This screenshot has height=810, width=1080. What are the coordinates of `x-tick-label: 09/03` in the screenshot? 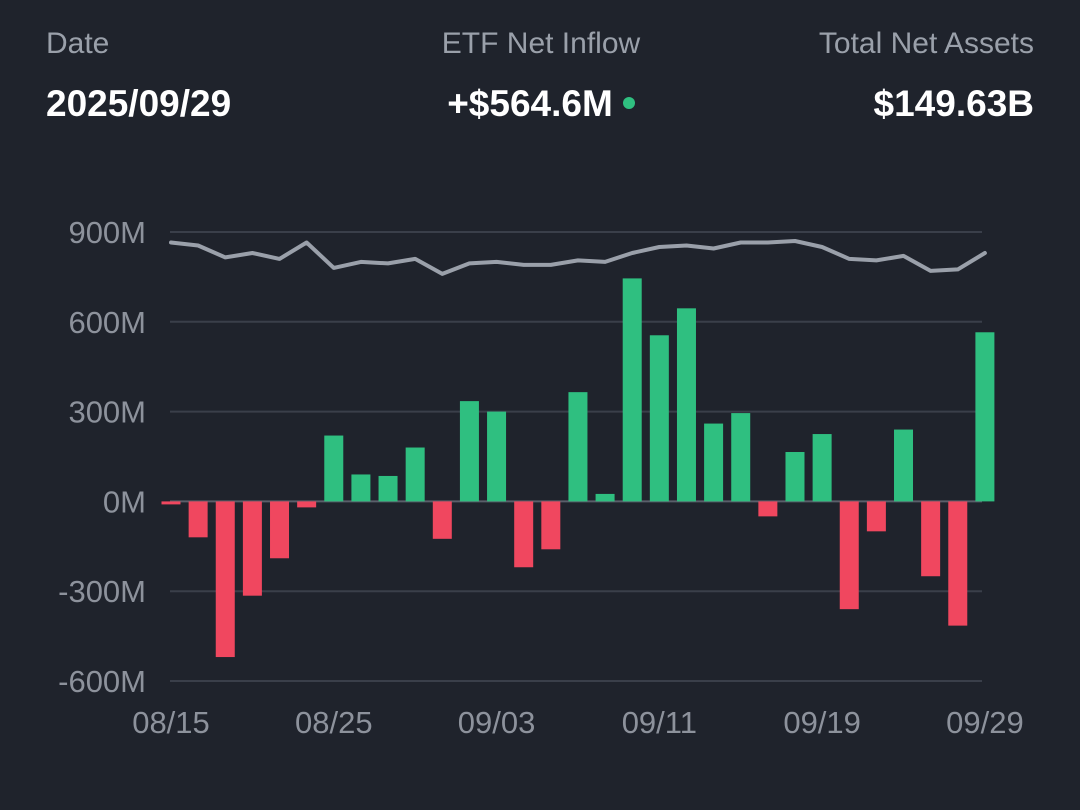 It's located at (497, 722).